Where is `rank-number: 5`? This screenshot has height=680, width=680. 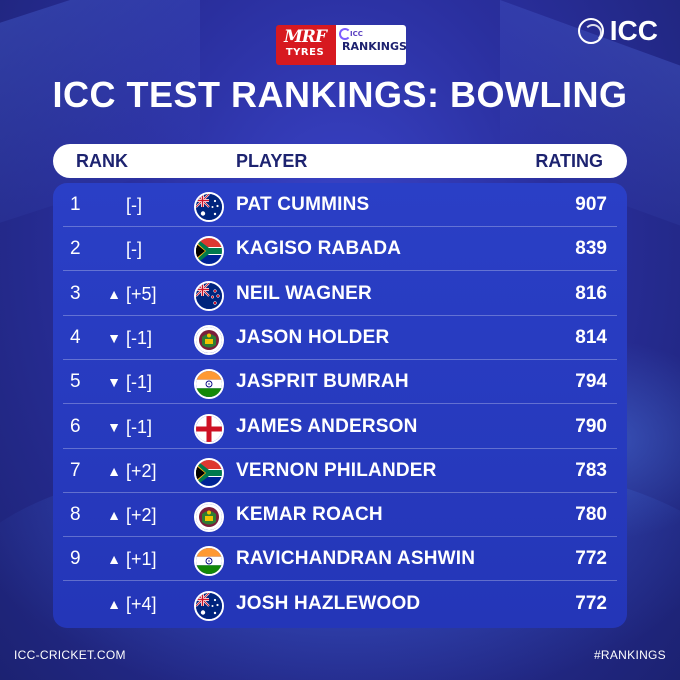 rank-number: 5 is located at coordinates (75, 382).